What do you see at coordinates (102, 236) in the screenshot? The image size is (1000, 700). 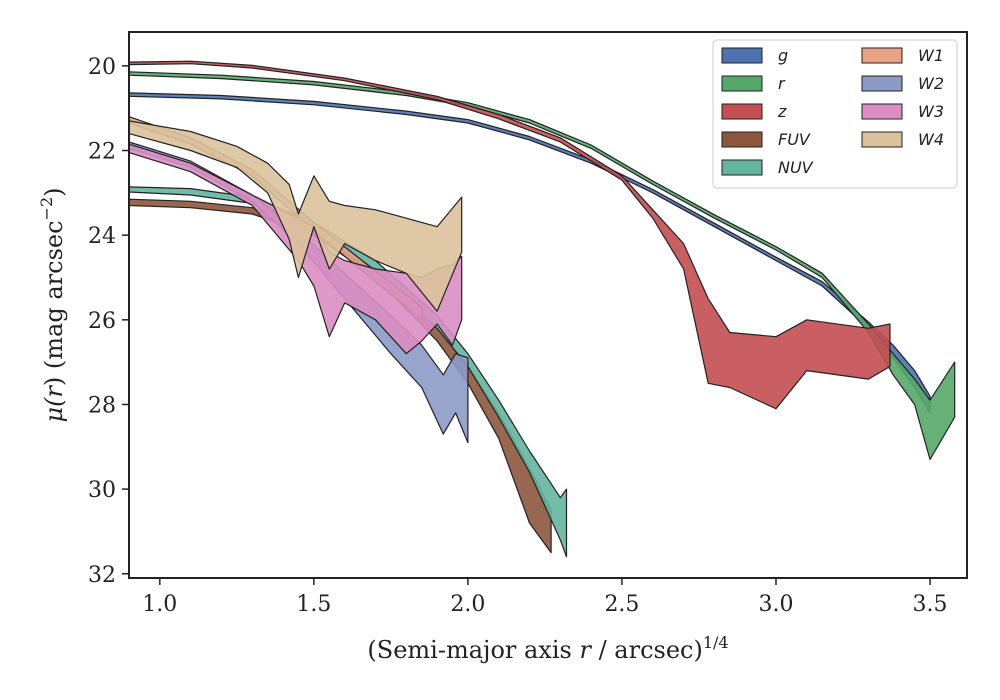 I see `y-tick-label: 24` at bounding box center [102, 236].